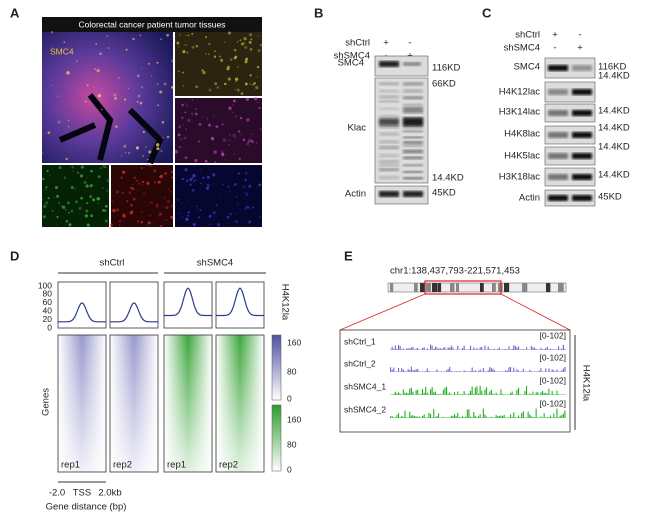 The height and width of the screenshot is (516, 650). I want to click on column-label: rep1, so click(70, 465).